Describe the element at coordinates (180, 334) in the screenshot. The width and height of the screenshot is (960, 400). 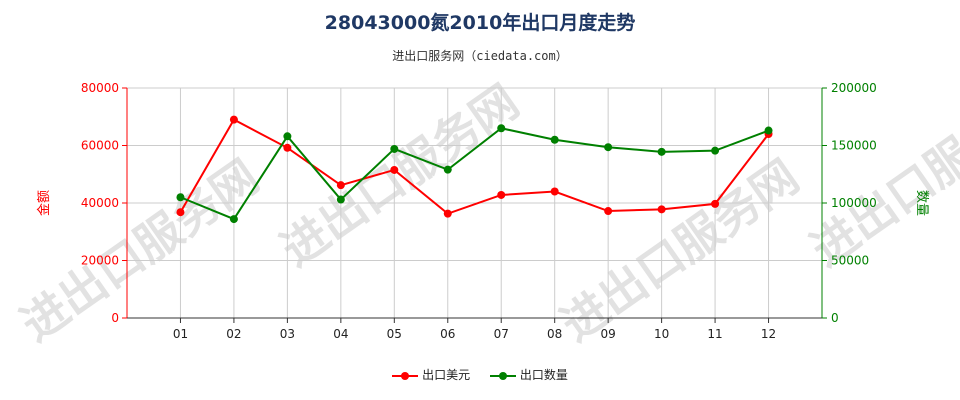
I see `x-tick-label: 01` at that location.